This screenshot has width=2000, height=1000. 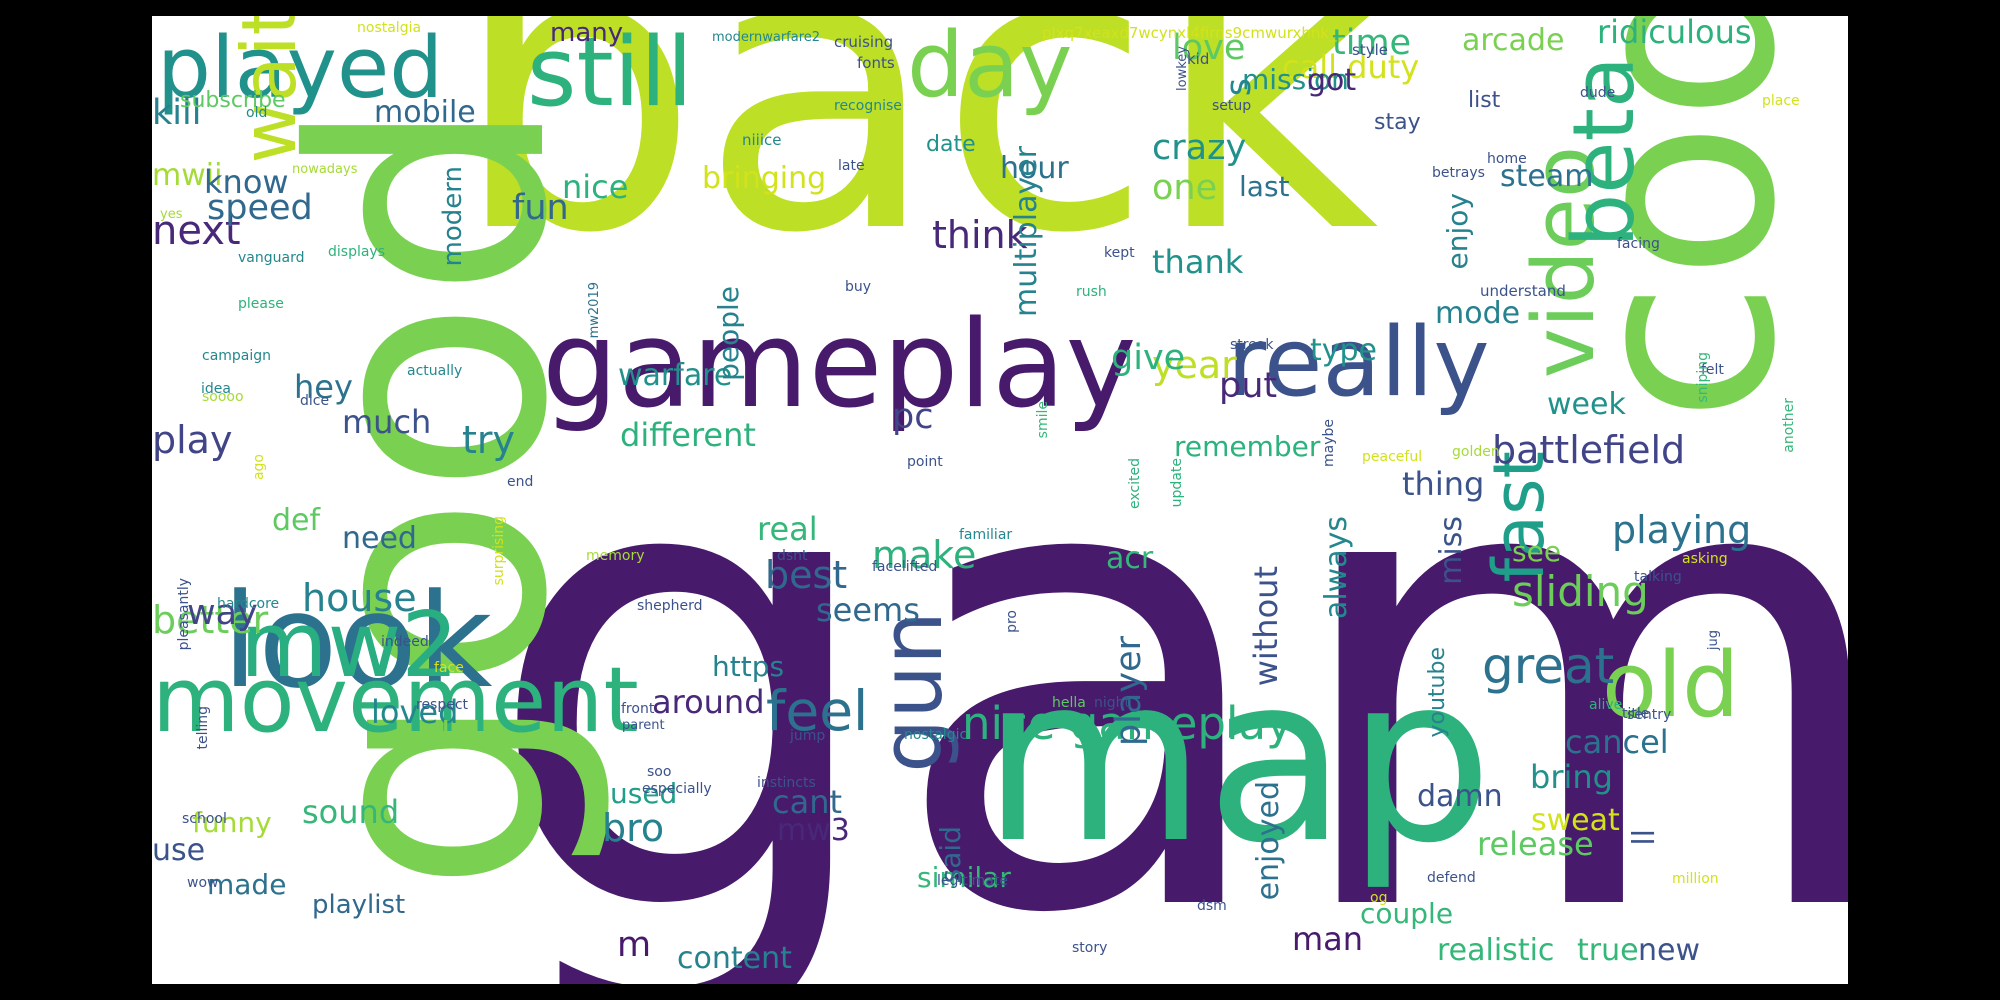 What do you see at coordinates (595, 187) in the screenshot?
I see `word-nice: nice` at bounding box center [595, 187].